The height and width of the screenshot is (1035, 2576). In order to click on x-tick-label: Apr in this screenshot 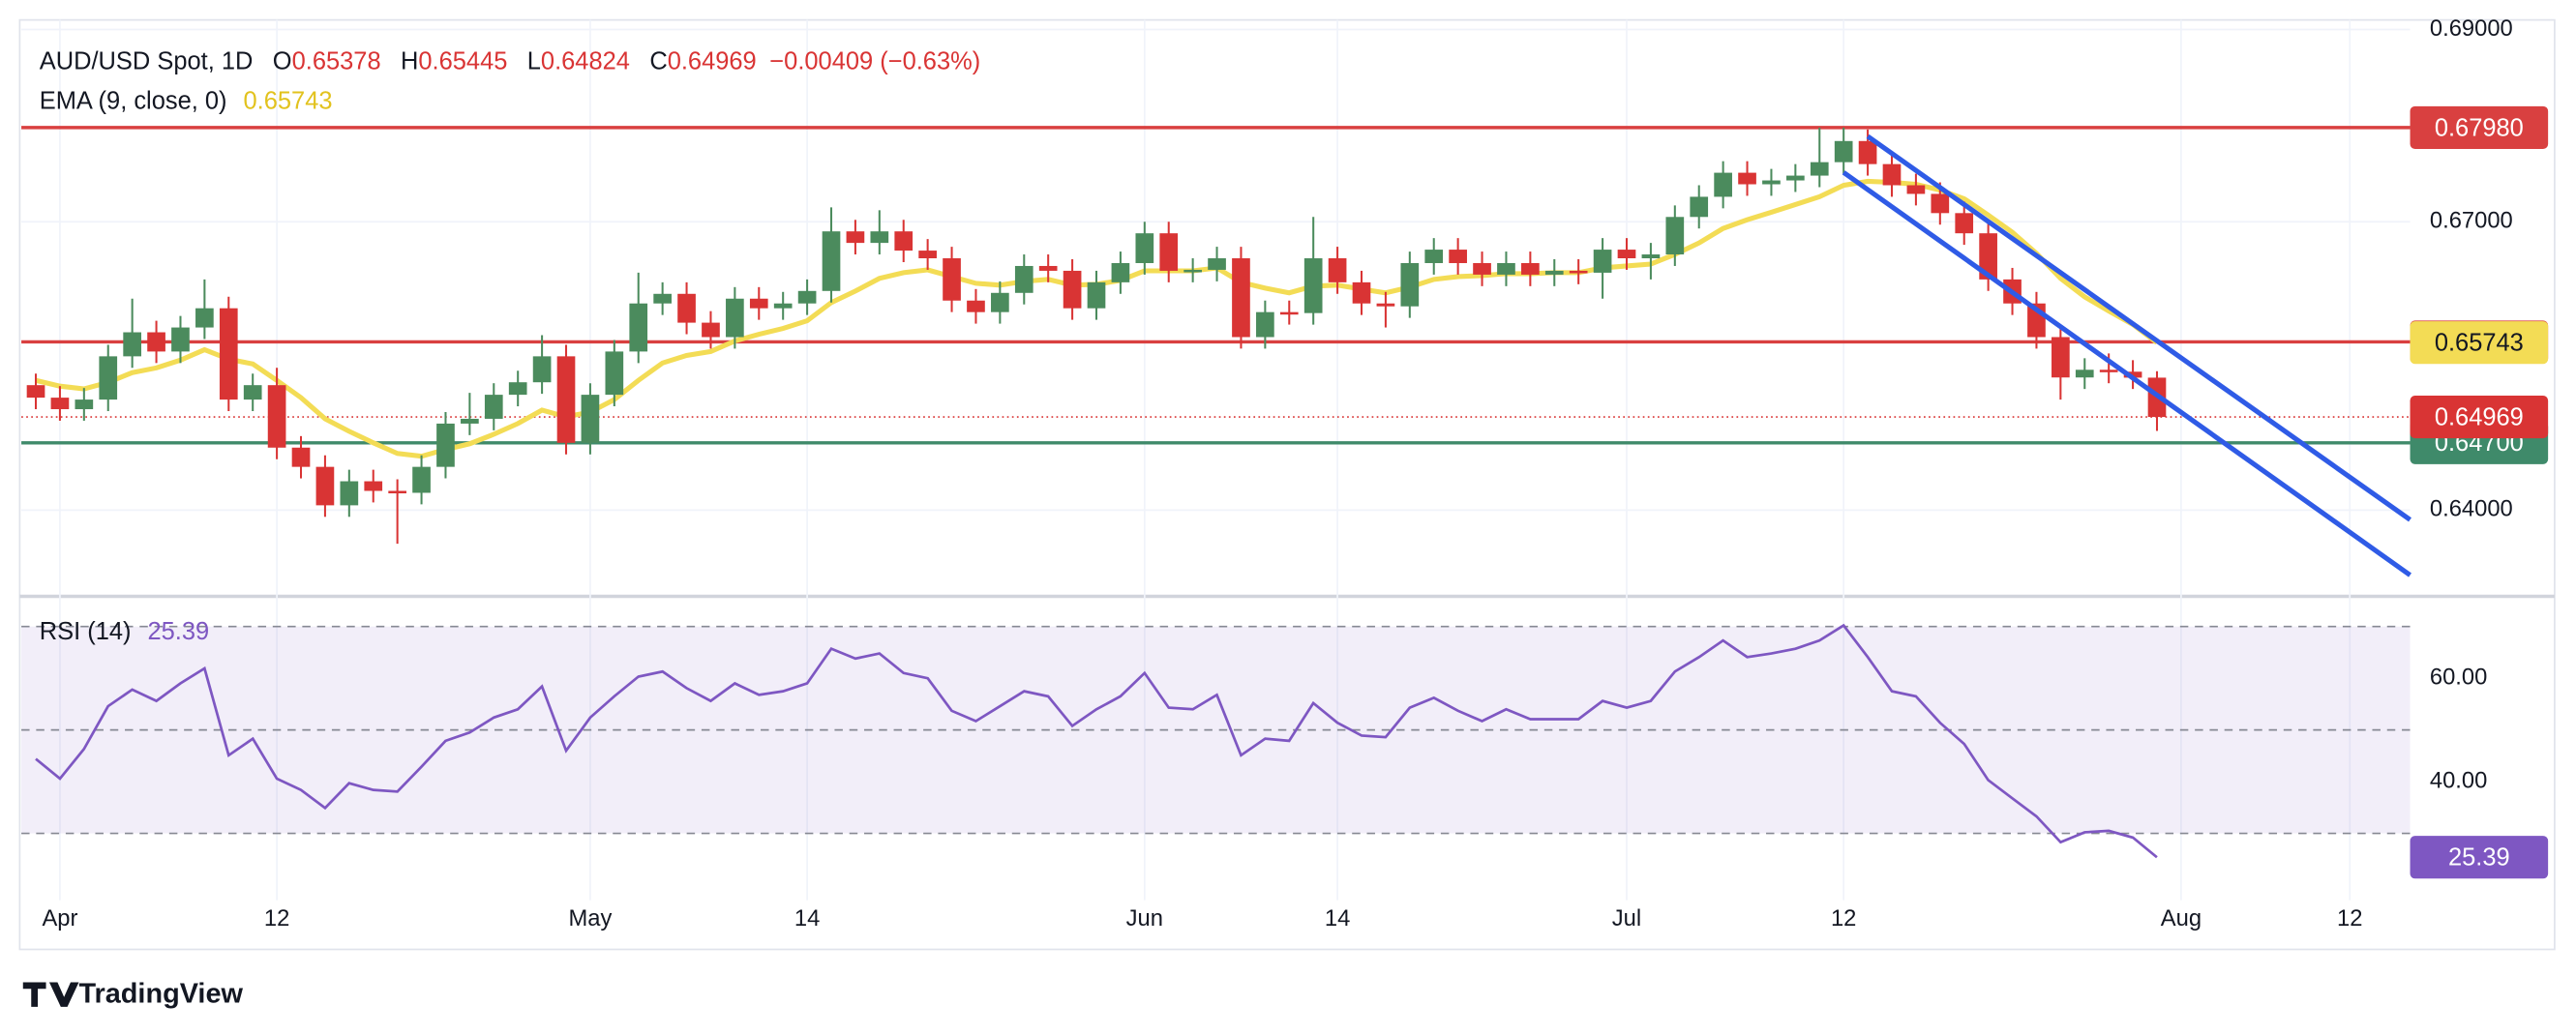, I will do `click(59, 918)`.